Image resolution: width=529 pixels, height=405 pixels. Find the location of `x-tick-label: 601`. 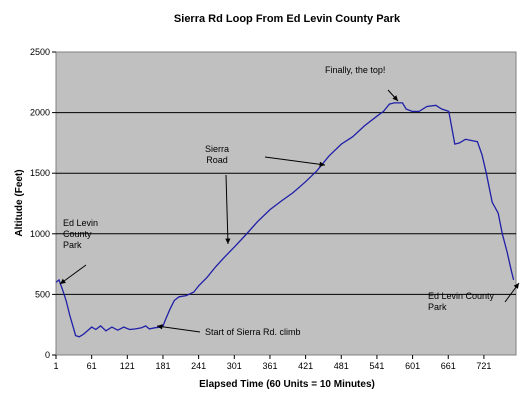

x-tick-label: 601 is located at coordinates (412, 366).